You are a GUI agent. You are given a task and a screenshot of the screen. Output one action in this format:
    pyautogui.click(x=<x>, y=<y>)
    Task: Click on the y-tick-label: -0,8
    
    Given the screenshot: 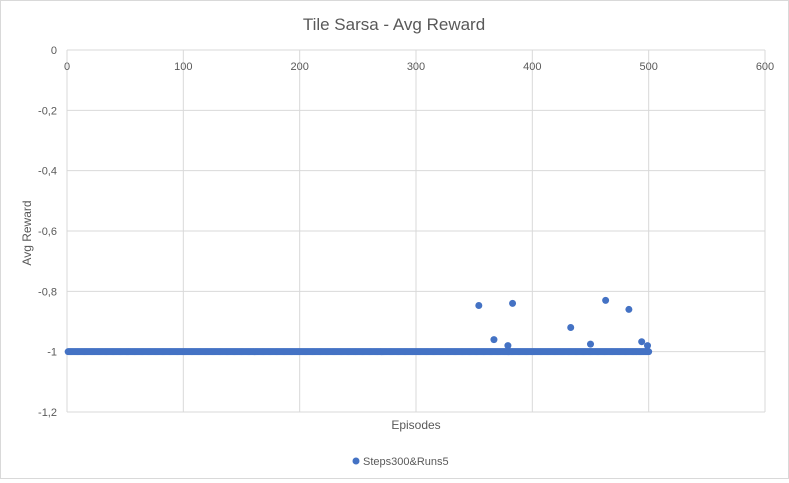 What is the action you would take?
    pyautogui.click(x=47, y=292)
    